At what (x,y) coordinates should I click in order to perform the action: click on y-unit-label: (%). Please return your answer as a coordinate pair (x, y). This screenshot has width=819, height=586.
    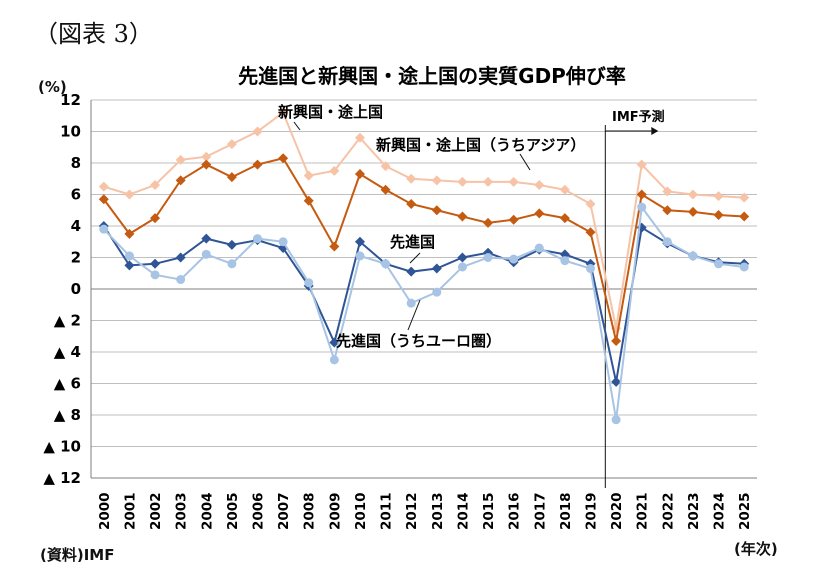
    Looking at the image, I should click on (52, 87).